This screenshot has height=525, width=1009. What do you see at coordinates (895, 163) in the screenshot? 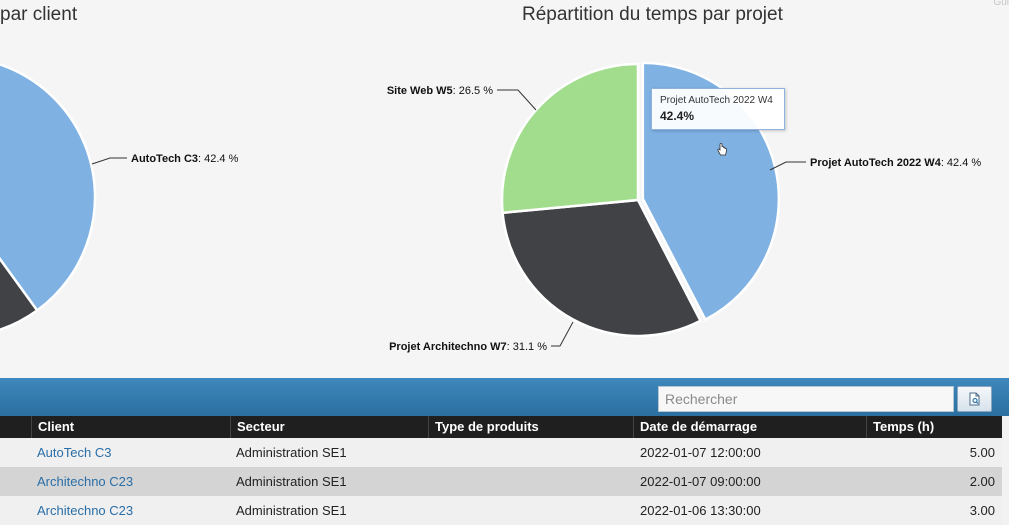
I see `pie-label-autotech-w4: Projet AutoTech 2022 W4: 42.4 %` at bounding box center [895, 163].